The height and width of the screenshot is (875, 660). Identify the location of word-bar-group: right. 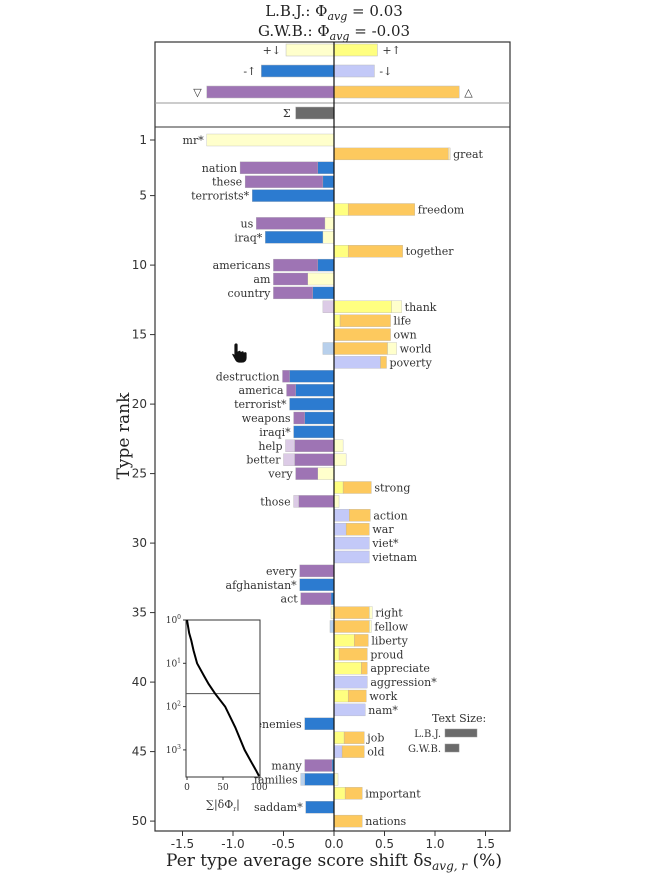
(366, 613).